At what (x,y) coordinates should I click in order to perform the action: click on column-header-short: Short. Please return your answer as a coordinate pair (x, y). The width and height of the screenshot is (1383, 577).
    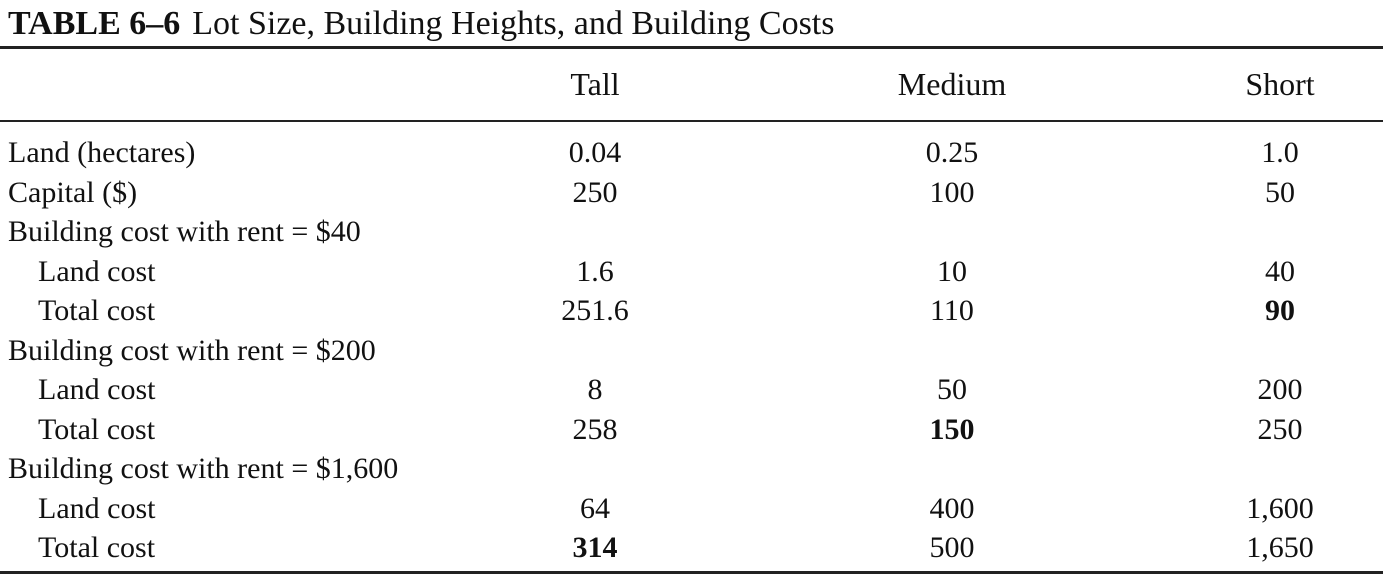
    Looking at the image, I should click on (1280, 84).